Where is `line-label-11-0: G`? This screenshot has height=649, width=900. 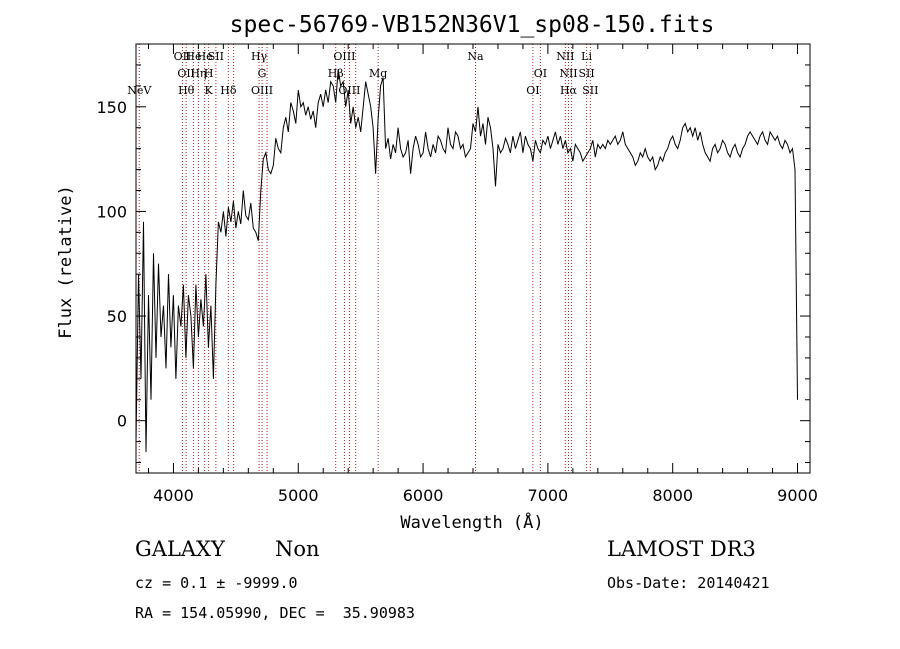
line-label-11-0: G is located at coordinates (262, 73).